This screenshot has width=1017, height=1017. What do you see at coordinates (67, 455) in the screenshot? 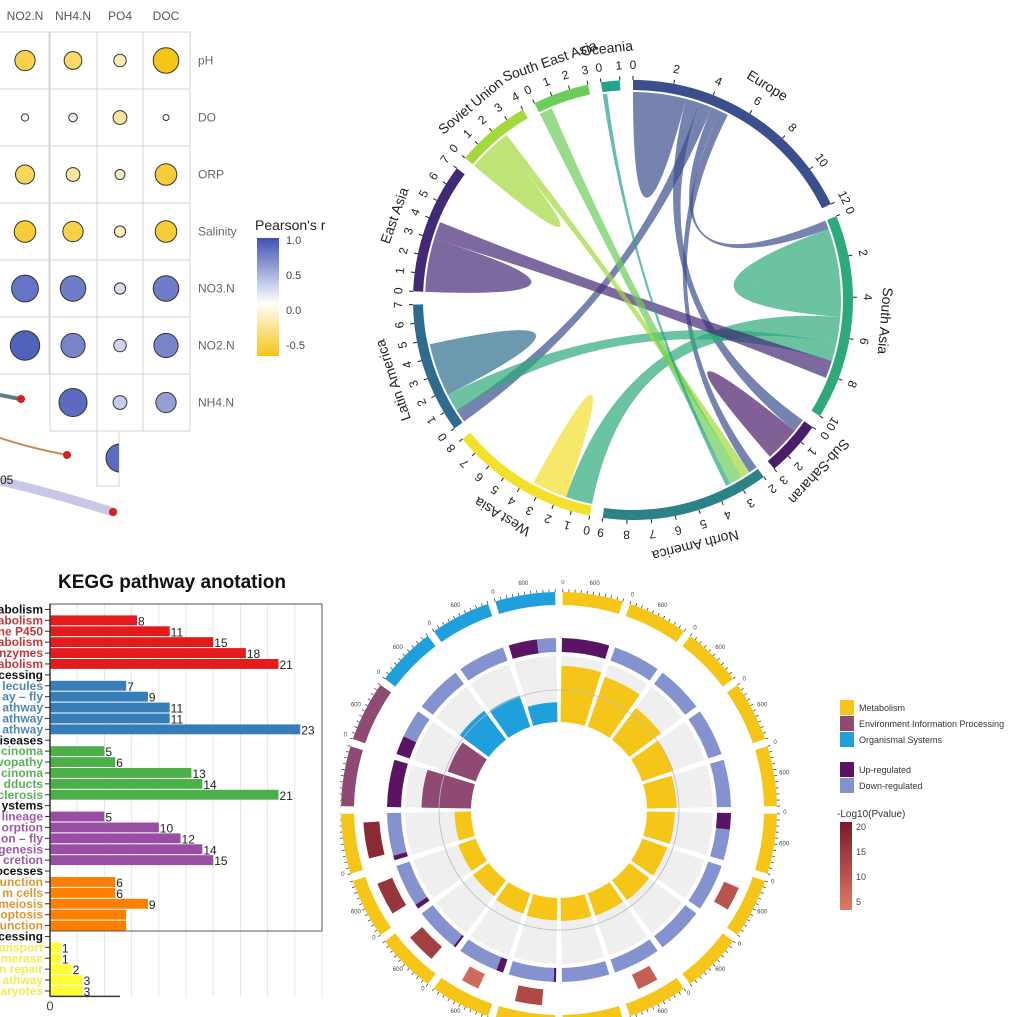
I see `network-node` at bounding box center [67, 455].